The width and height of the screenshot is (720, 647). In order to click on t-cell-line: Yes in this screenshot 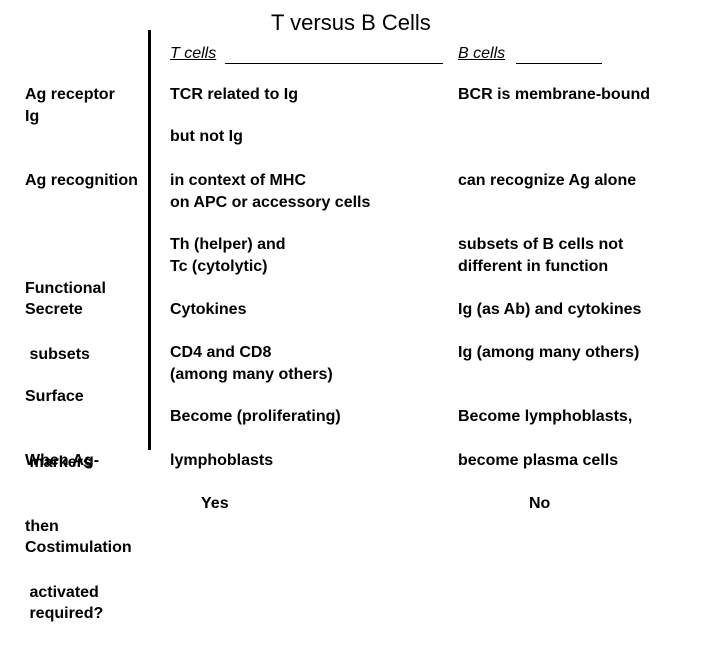, I will do `click(215, 503)`.